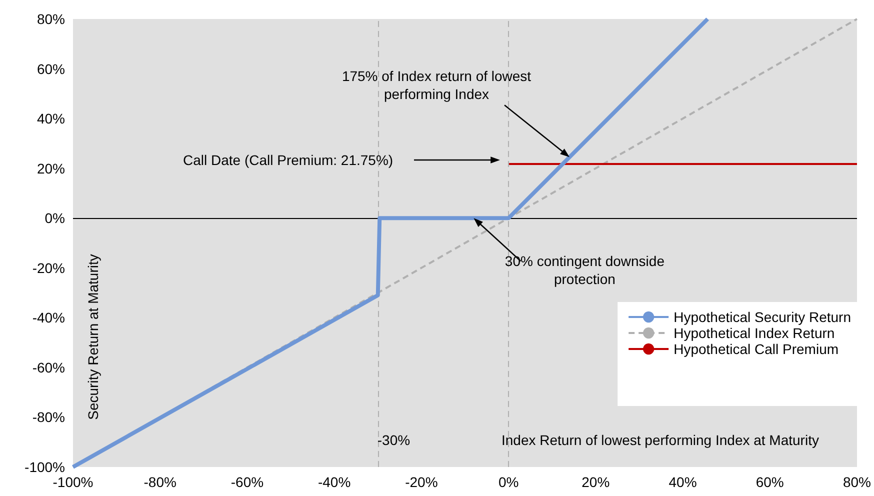  What do you see at coordinates (48, 367) in the screenshot?
I see `y-tick-label: -60%` at bounding box center [48, 367].